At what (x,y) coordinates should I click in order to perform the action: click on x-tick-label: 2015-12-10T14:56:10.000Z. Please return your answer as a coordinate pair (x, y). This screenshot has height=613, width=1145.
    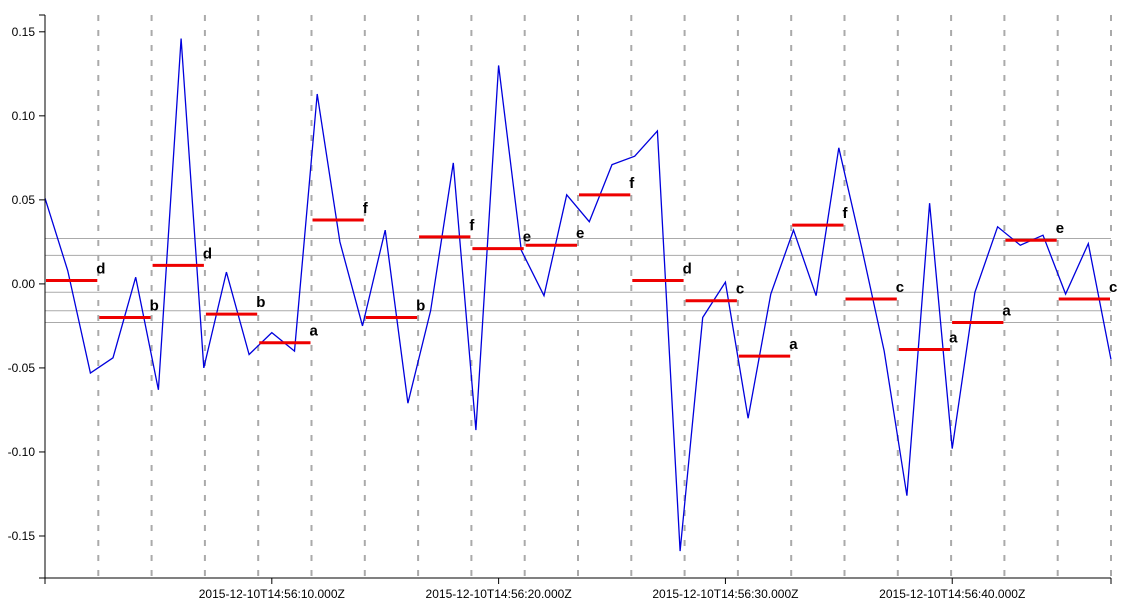
    Looking at the image, I should click on (272, 594).